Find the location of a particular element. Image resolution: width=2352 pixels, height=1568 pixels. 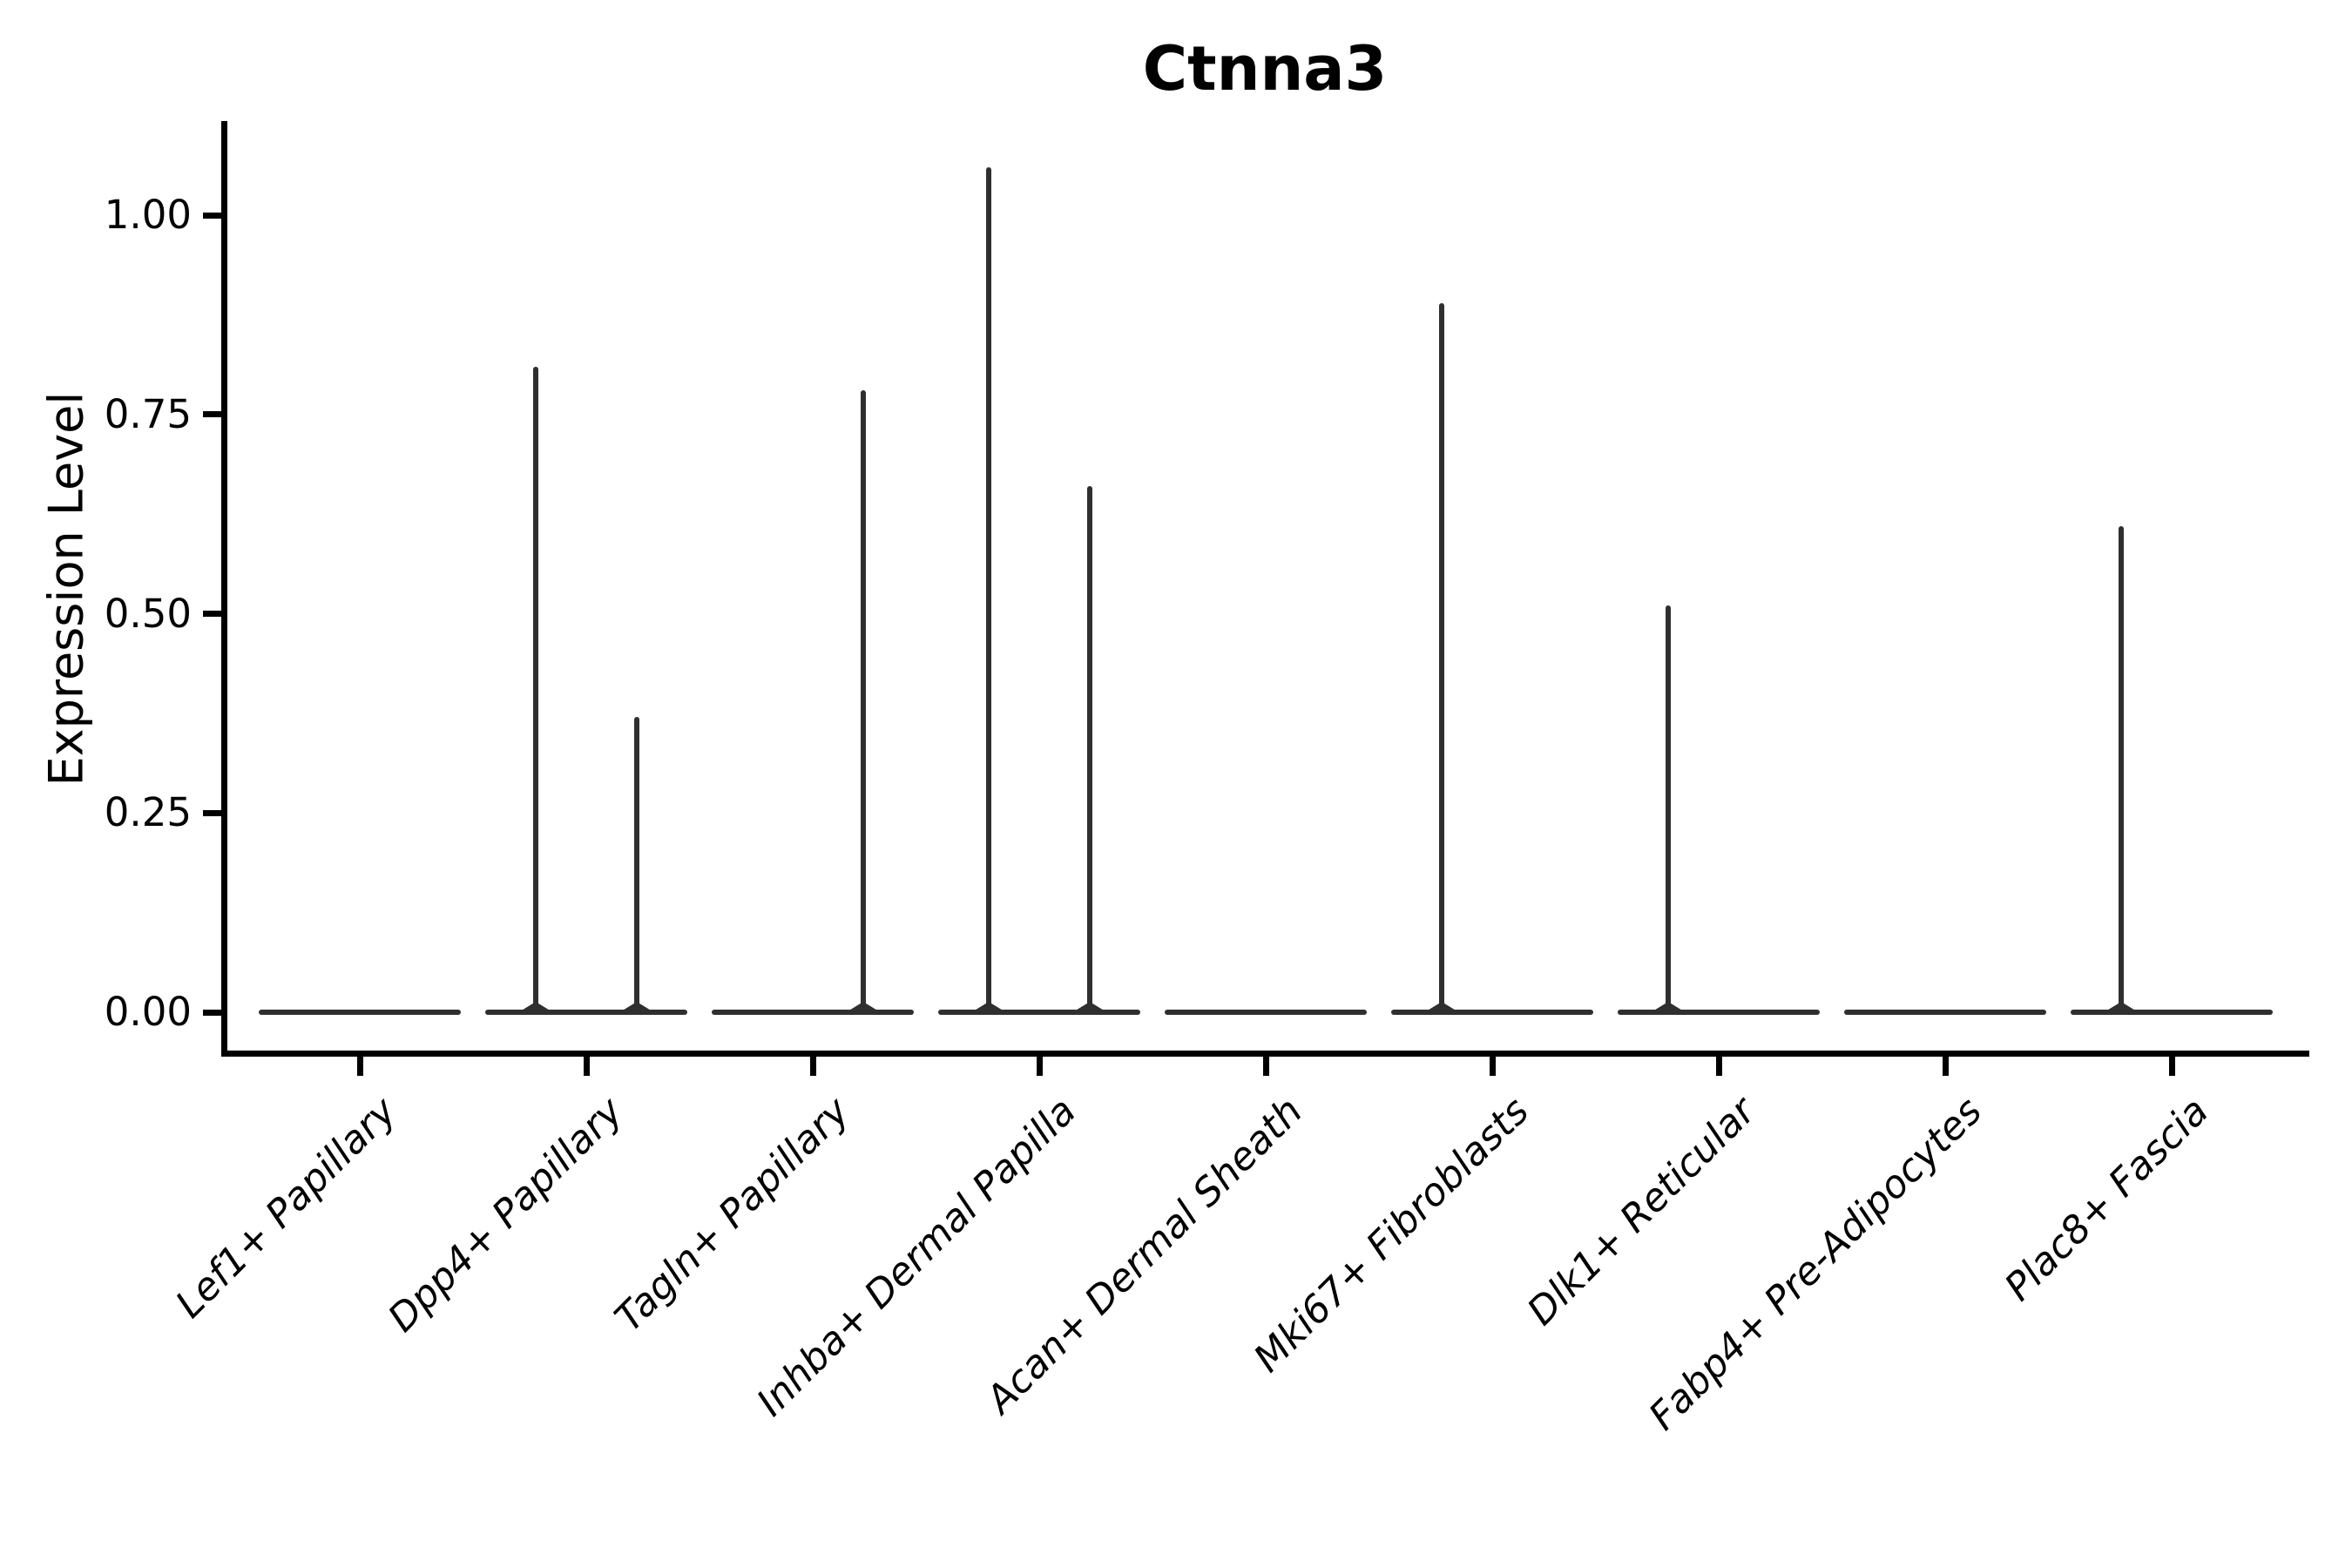

chart-title: Ctnna3 is located at coordinates (1265, 69).